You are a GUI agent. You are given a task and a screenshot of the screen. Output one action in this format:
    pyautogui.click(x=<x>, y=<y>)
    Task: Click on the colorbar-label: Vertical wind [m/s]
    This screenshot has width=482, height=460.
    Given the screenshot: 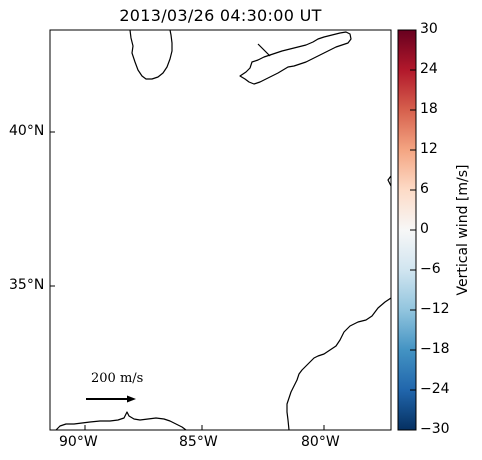 What is the action you would take?
    pyautogui.click(x=463, y=230)
    